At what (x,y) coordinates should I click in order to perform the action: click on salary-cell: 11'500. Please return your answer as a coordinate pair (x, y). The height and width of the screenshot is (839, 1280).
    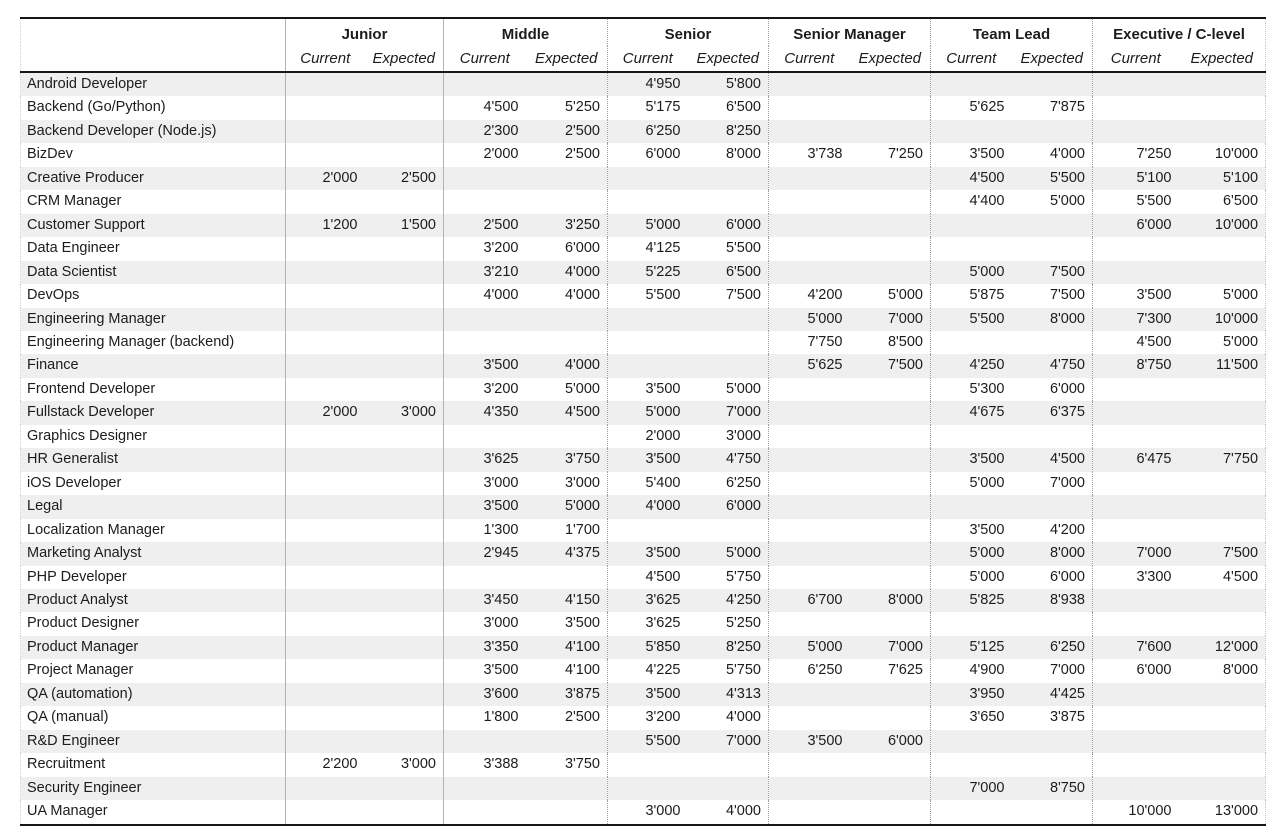
    Looking at the image, I should click on (1237, 365).